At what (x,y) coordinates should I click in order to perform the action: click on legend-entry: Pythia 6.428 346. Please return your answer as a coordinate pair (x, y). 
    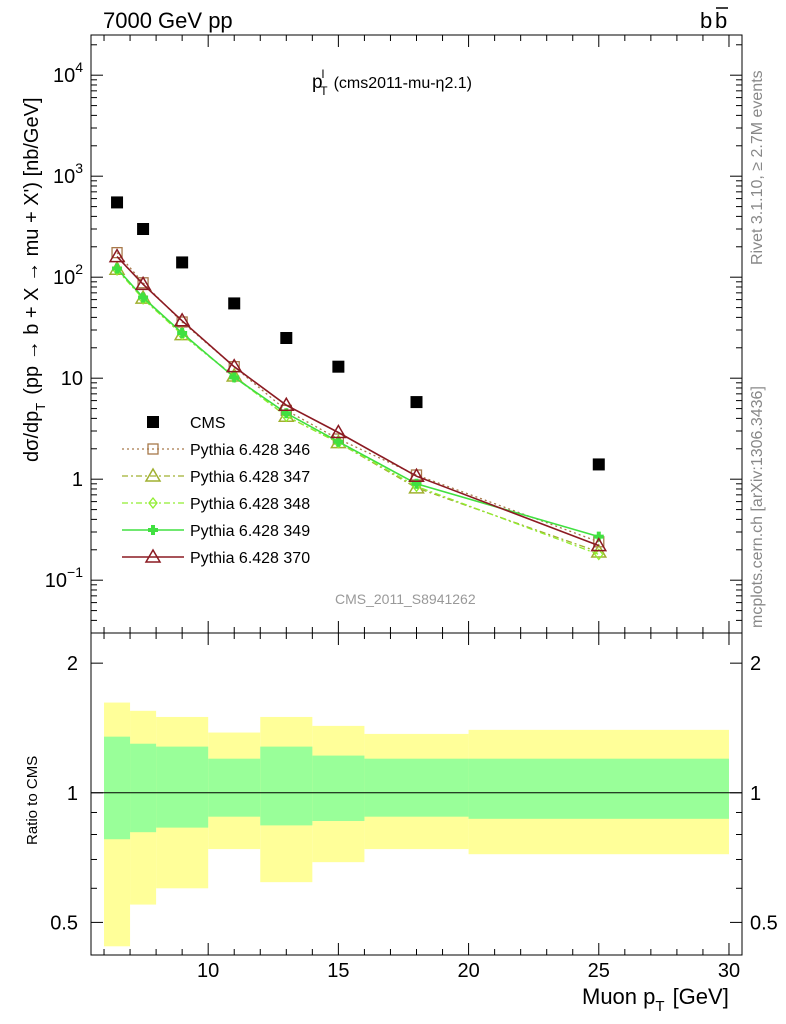
    Looking at the image, I should click on (216, 450).